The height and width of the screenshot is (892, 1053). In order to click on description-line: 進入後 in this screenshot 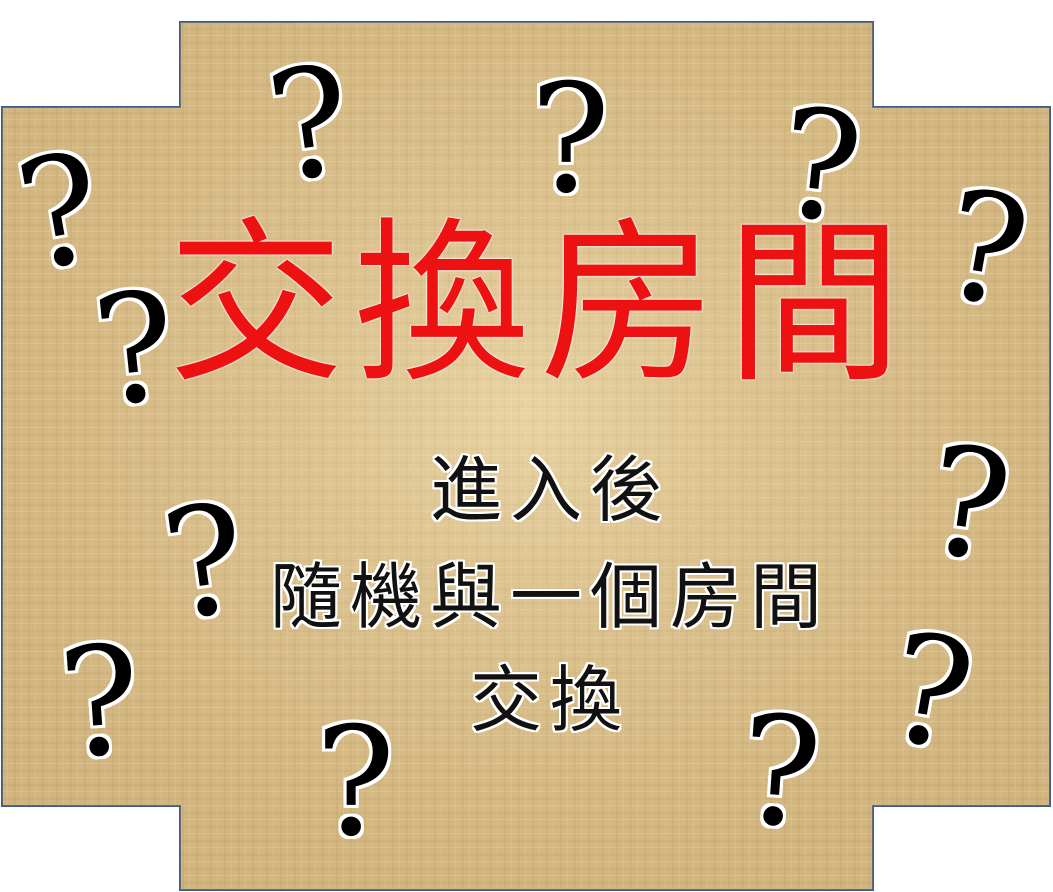, I will do `click(549, 490)`.